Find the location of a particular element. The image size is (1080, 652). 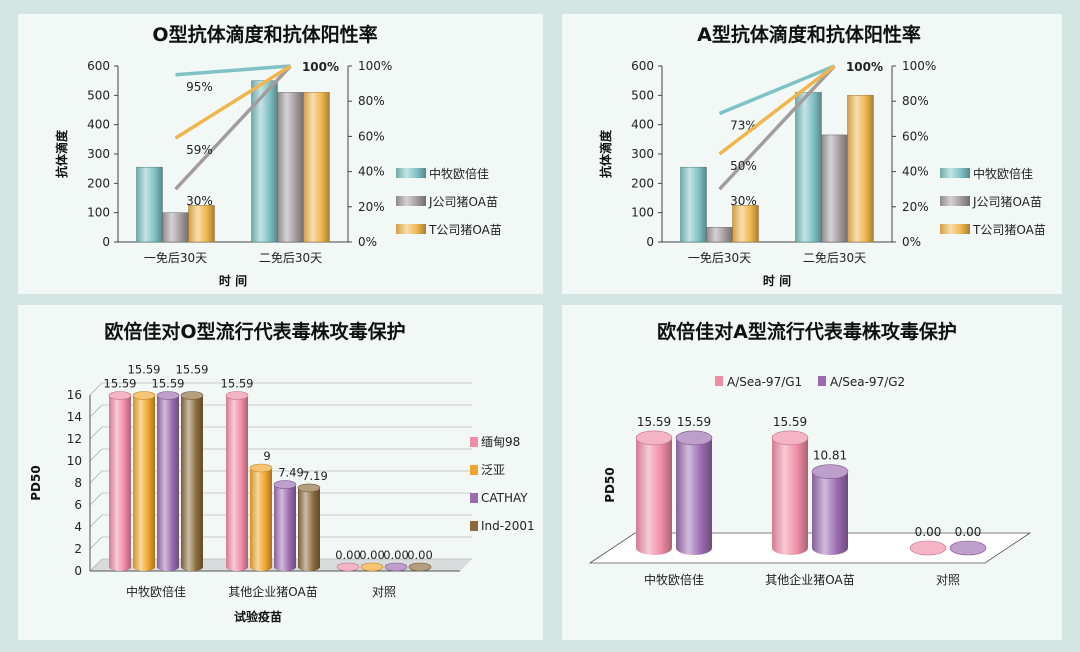

rate-label-1: 95% is located at coordinates (199, 87).